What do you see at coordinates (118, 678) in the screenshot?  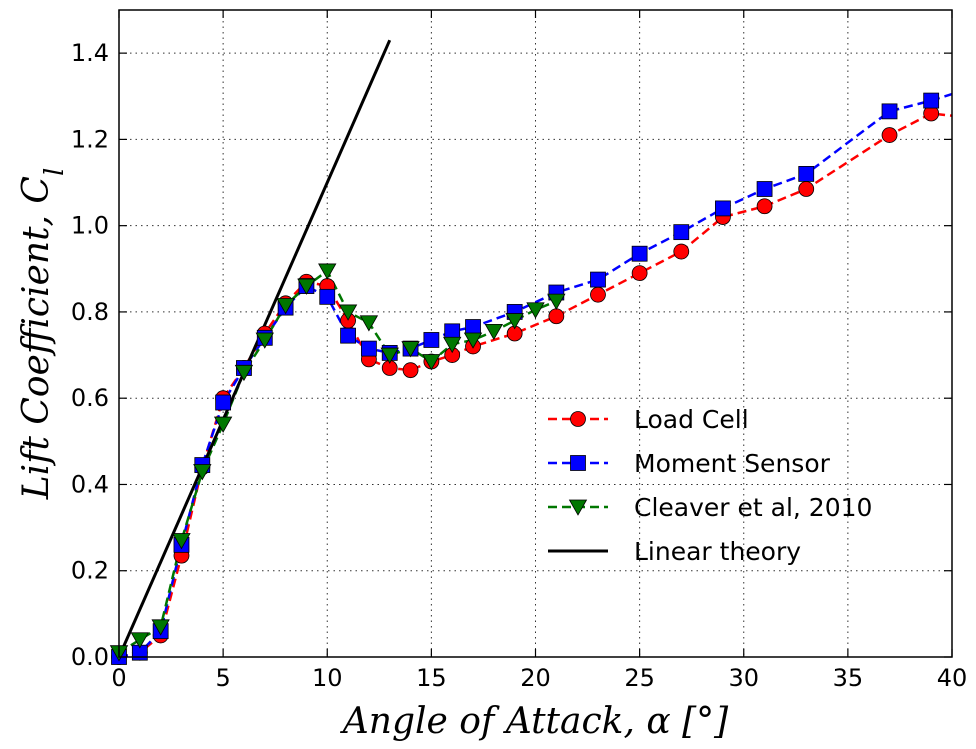 I see `x-tick-label: 0` at bounding box center [118, 678].